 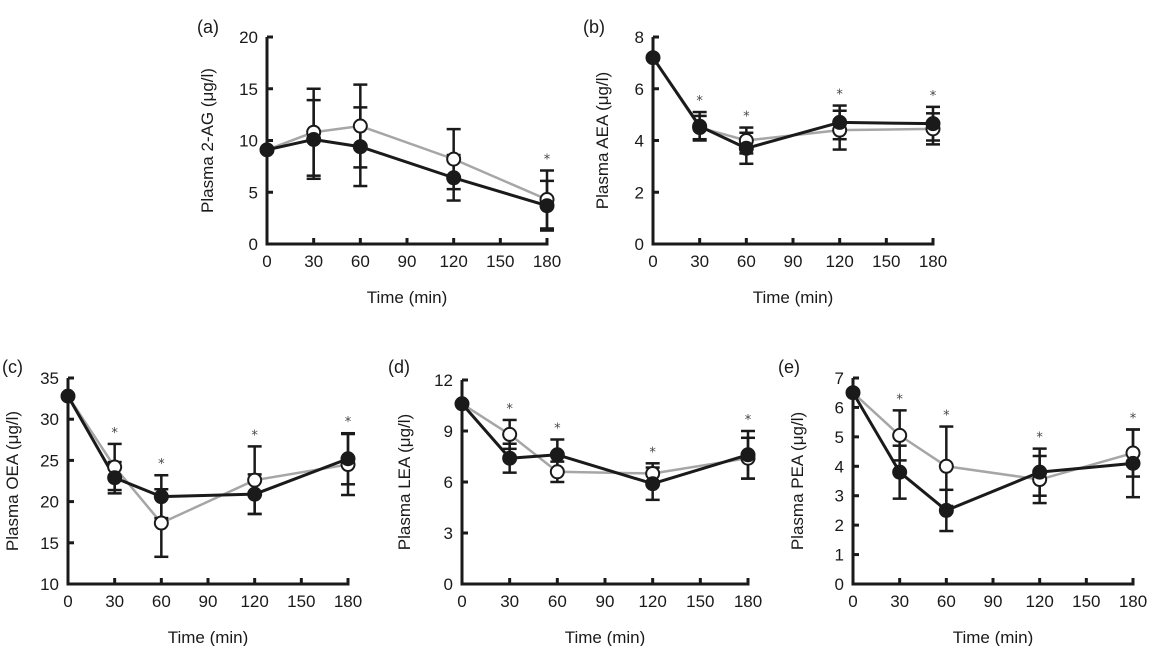 What do you see at coordinates (839, 437) in the screenshot?
I see `y-tick-label: 5` at bounding box center [839, 437].